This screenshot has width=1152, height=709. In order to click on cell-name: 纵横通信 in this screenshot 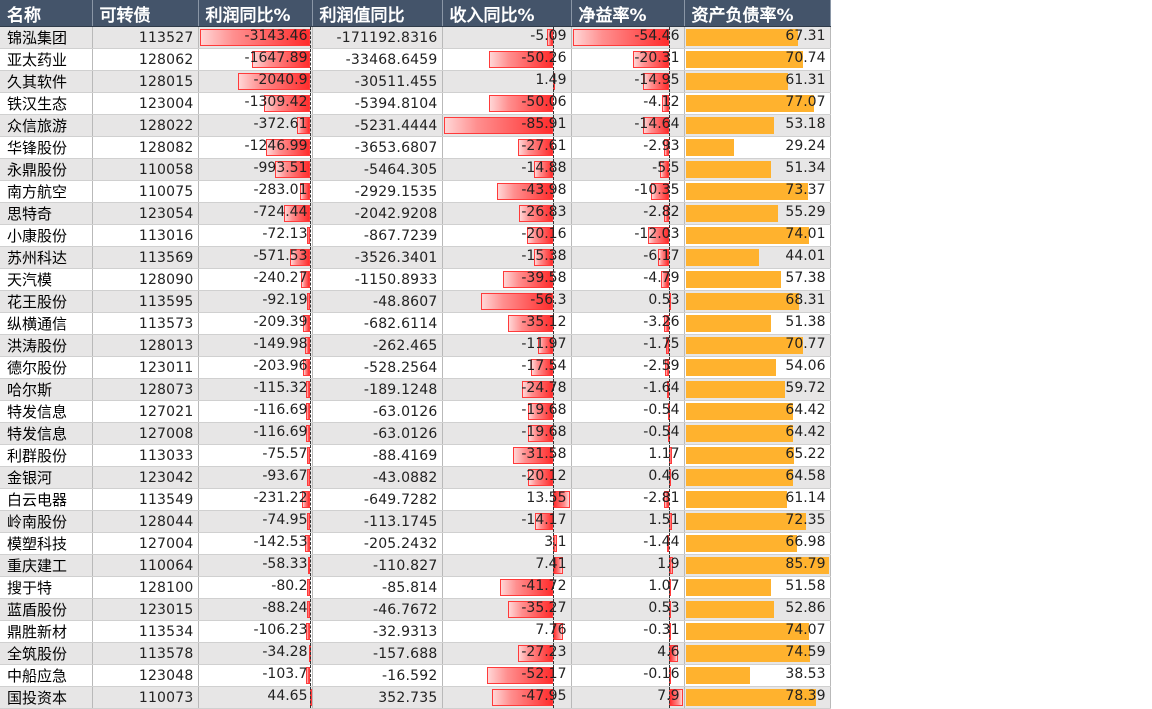, I will do `click(46, 323)`.